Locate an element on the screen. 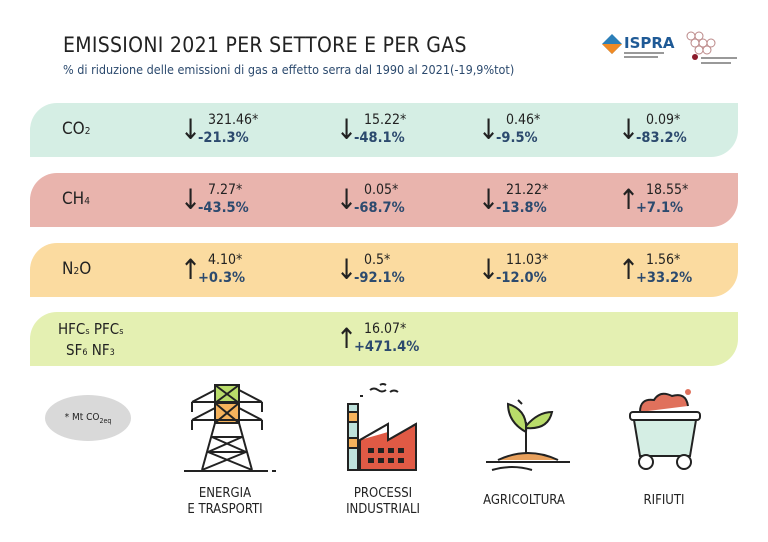  cell: ↓ 0.5* -92.1% is located at coordinates (401, 271).